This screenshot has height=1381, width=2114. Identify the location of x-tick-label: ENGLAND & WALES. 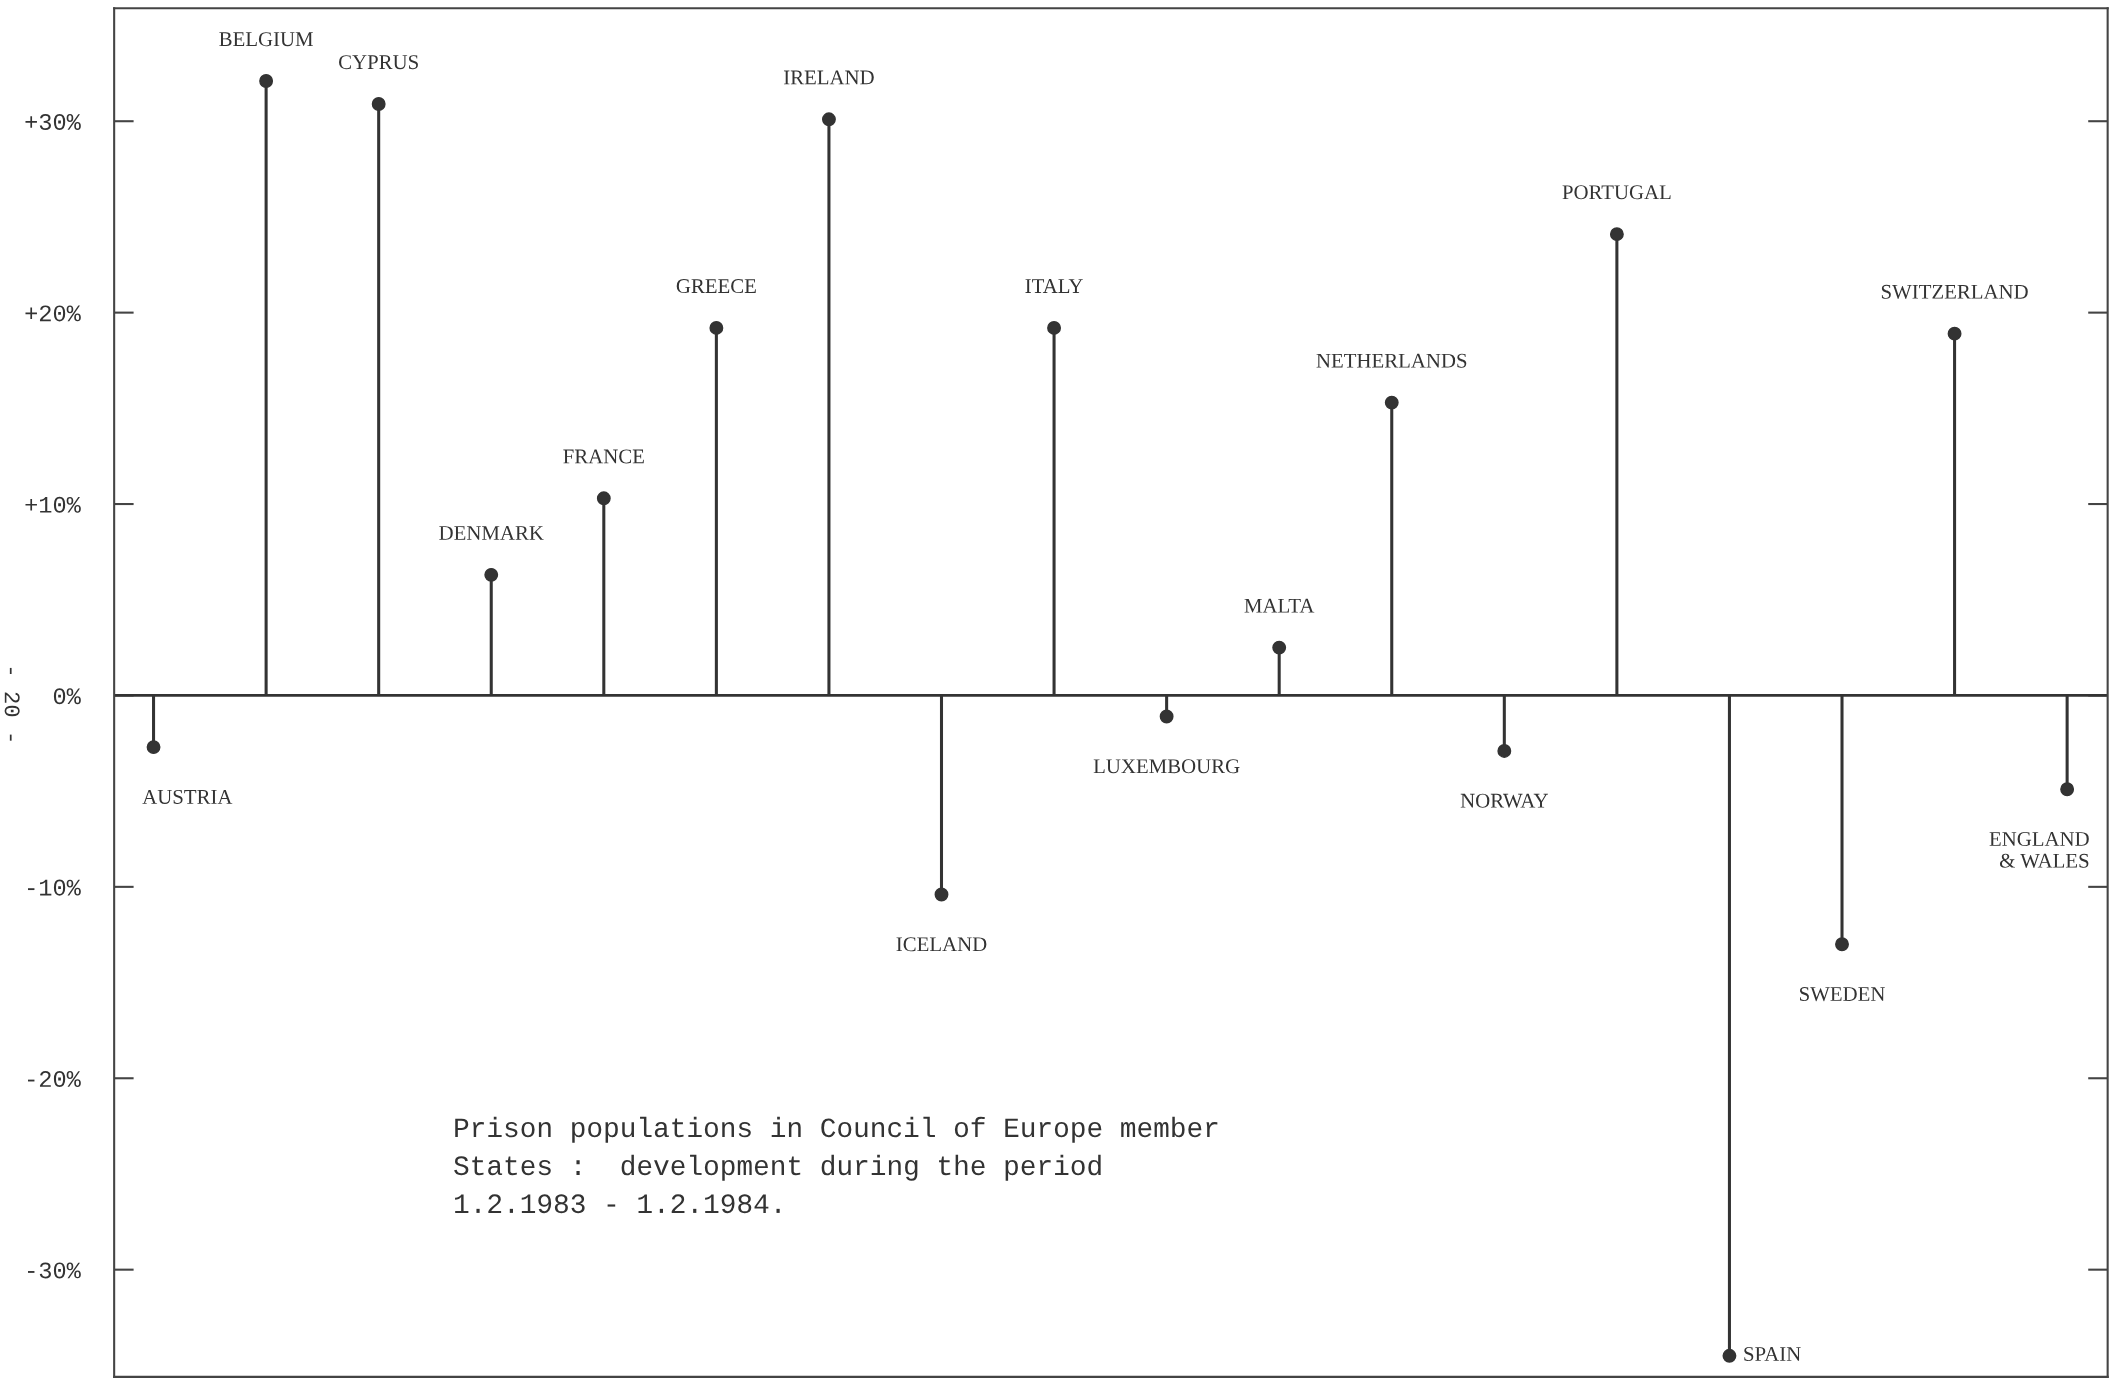
(2039, 850).